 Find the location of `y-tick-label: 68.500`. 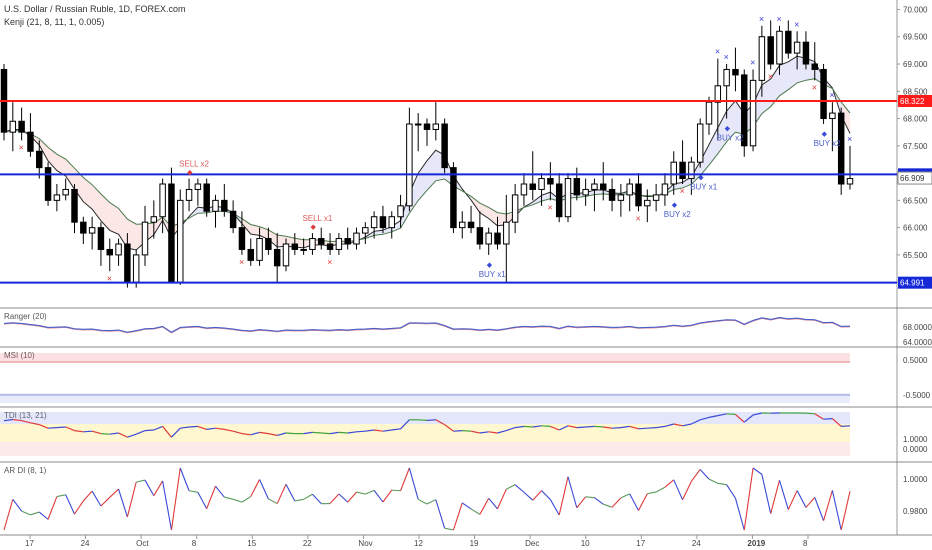

y-tick-label: 68.500 is located at coordinates (915, 91).